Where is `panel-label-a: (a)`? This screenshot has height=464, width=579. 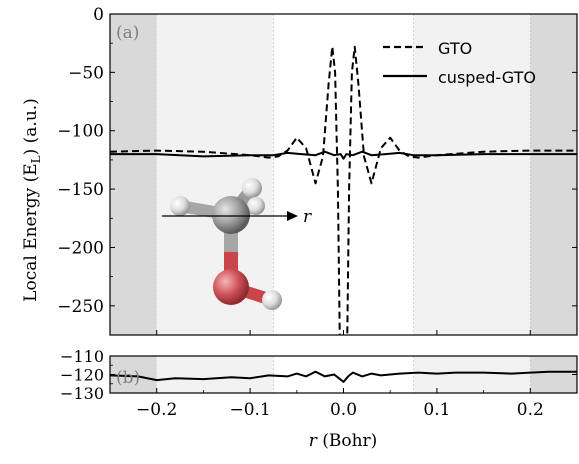 panel-label-a: (a) is located at coordinates (127, 33).